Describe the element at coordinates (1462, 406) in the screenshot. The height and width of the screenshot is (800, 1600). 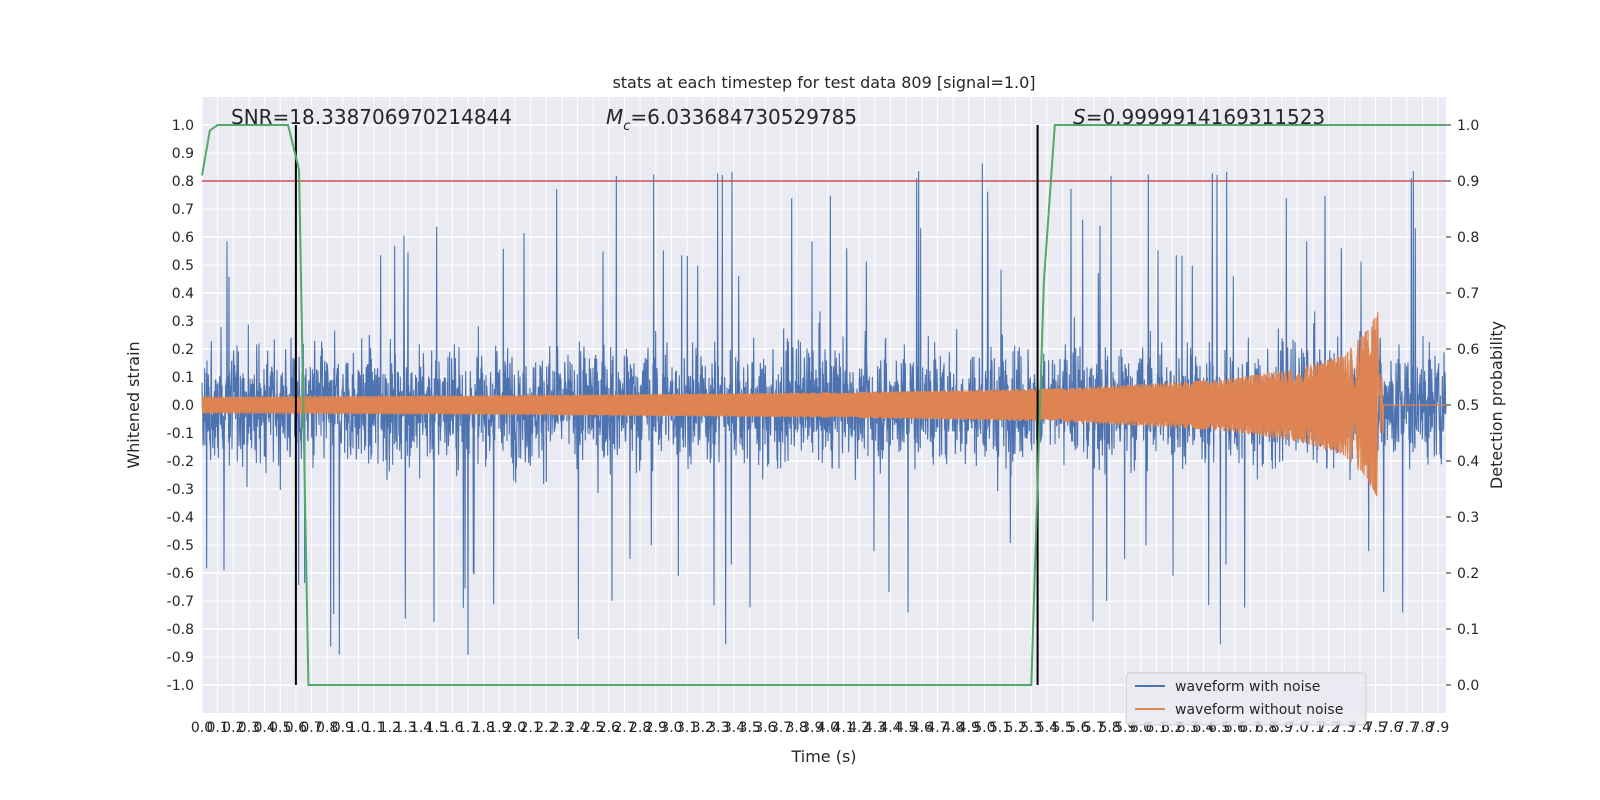
I see `y-right-axis-ticks: 1.0 0.9 0.8 0.7 0.6 0.5 0.4 0.3 0.2 0.1 0.0` at that location.